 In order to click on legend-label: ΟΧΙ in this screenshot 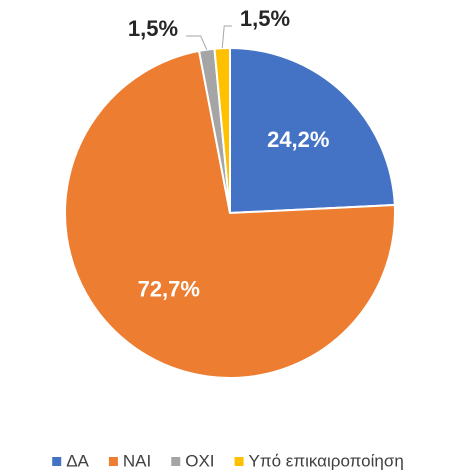, I will do `click(199, 460)`.